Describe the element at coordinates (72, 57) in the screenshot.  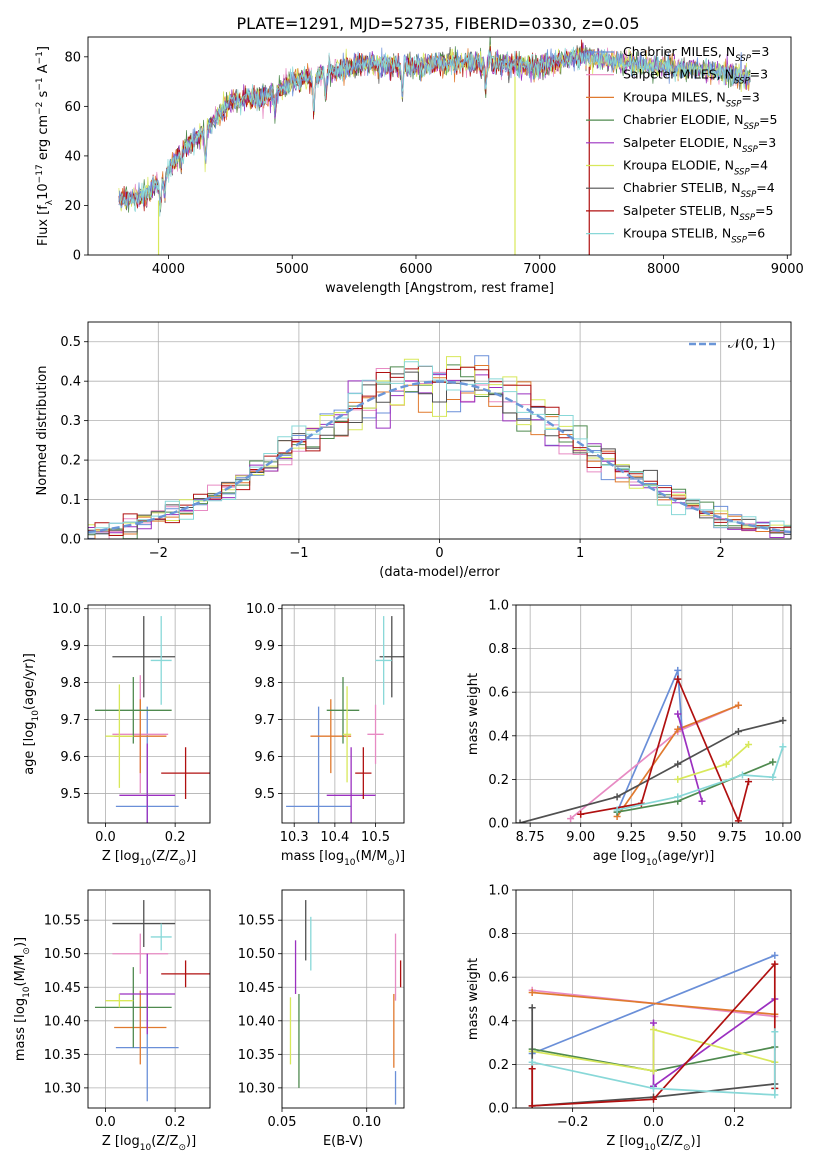
I see `y-tick-label: 80` at that location.